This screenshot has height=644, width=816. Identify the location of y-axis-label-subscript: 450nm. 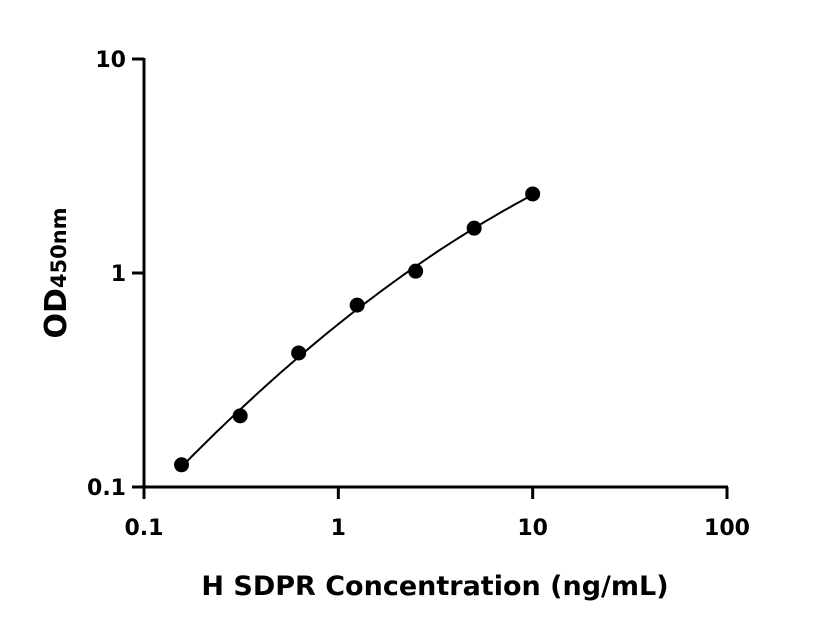
(59, 247).